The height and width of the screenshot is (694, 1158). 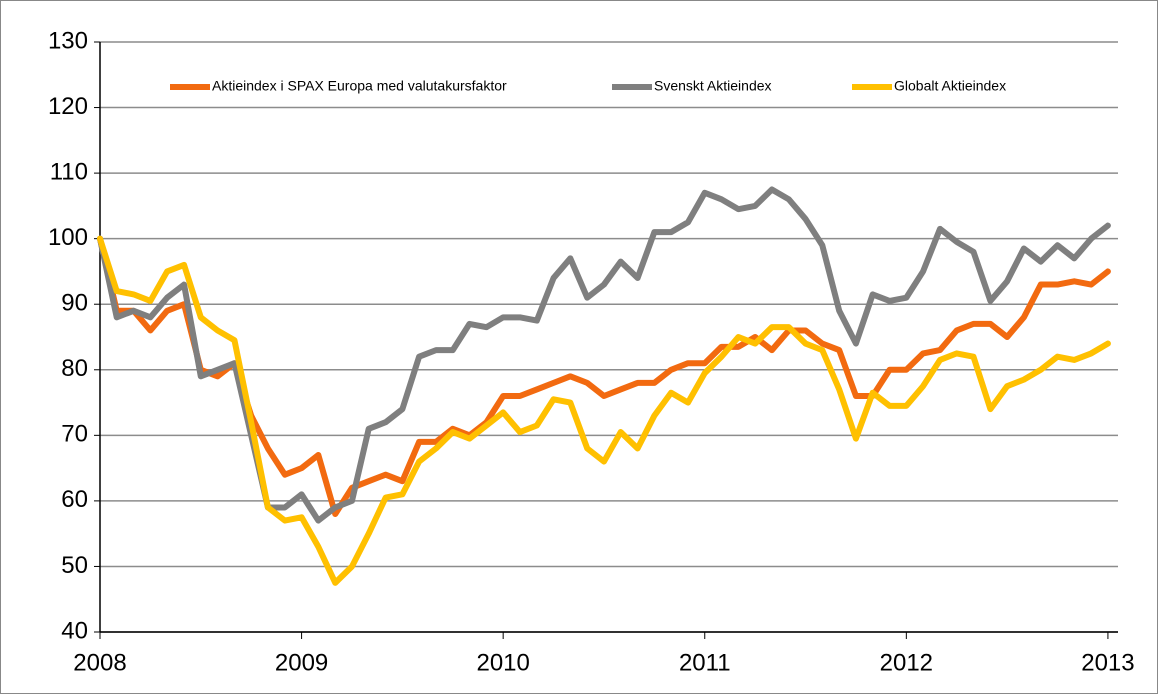 I want to click on y-tick-label: 80, so click(x=74, y=368).